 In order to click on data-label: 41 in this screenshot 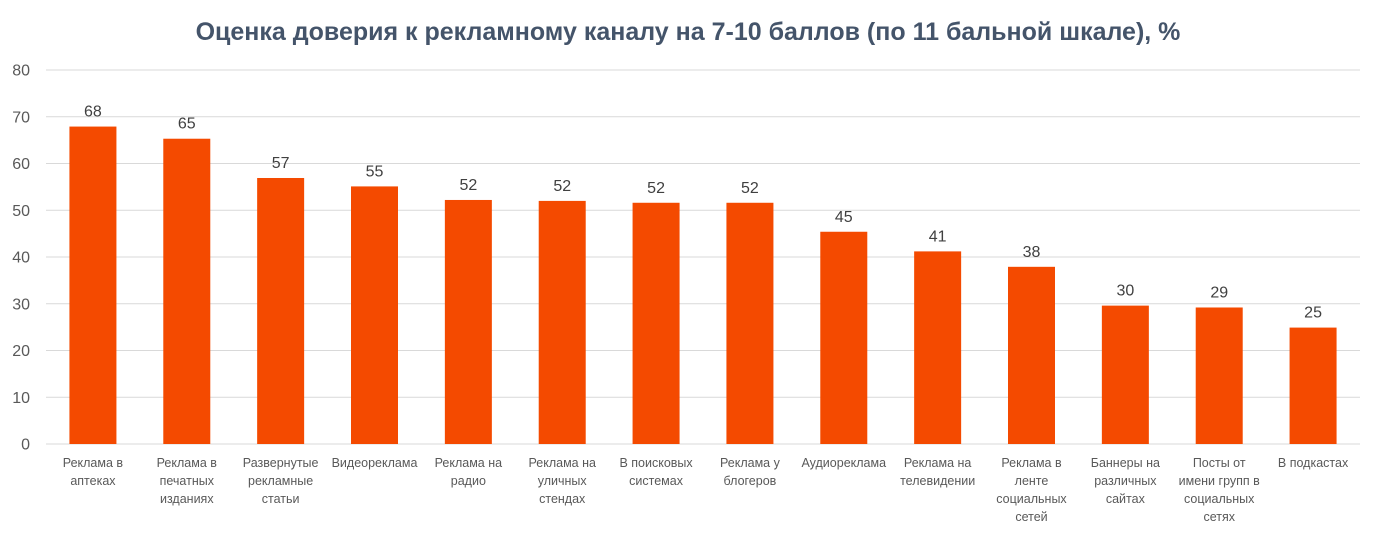, I will do `click(938, 236)`.